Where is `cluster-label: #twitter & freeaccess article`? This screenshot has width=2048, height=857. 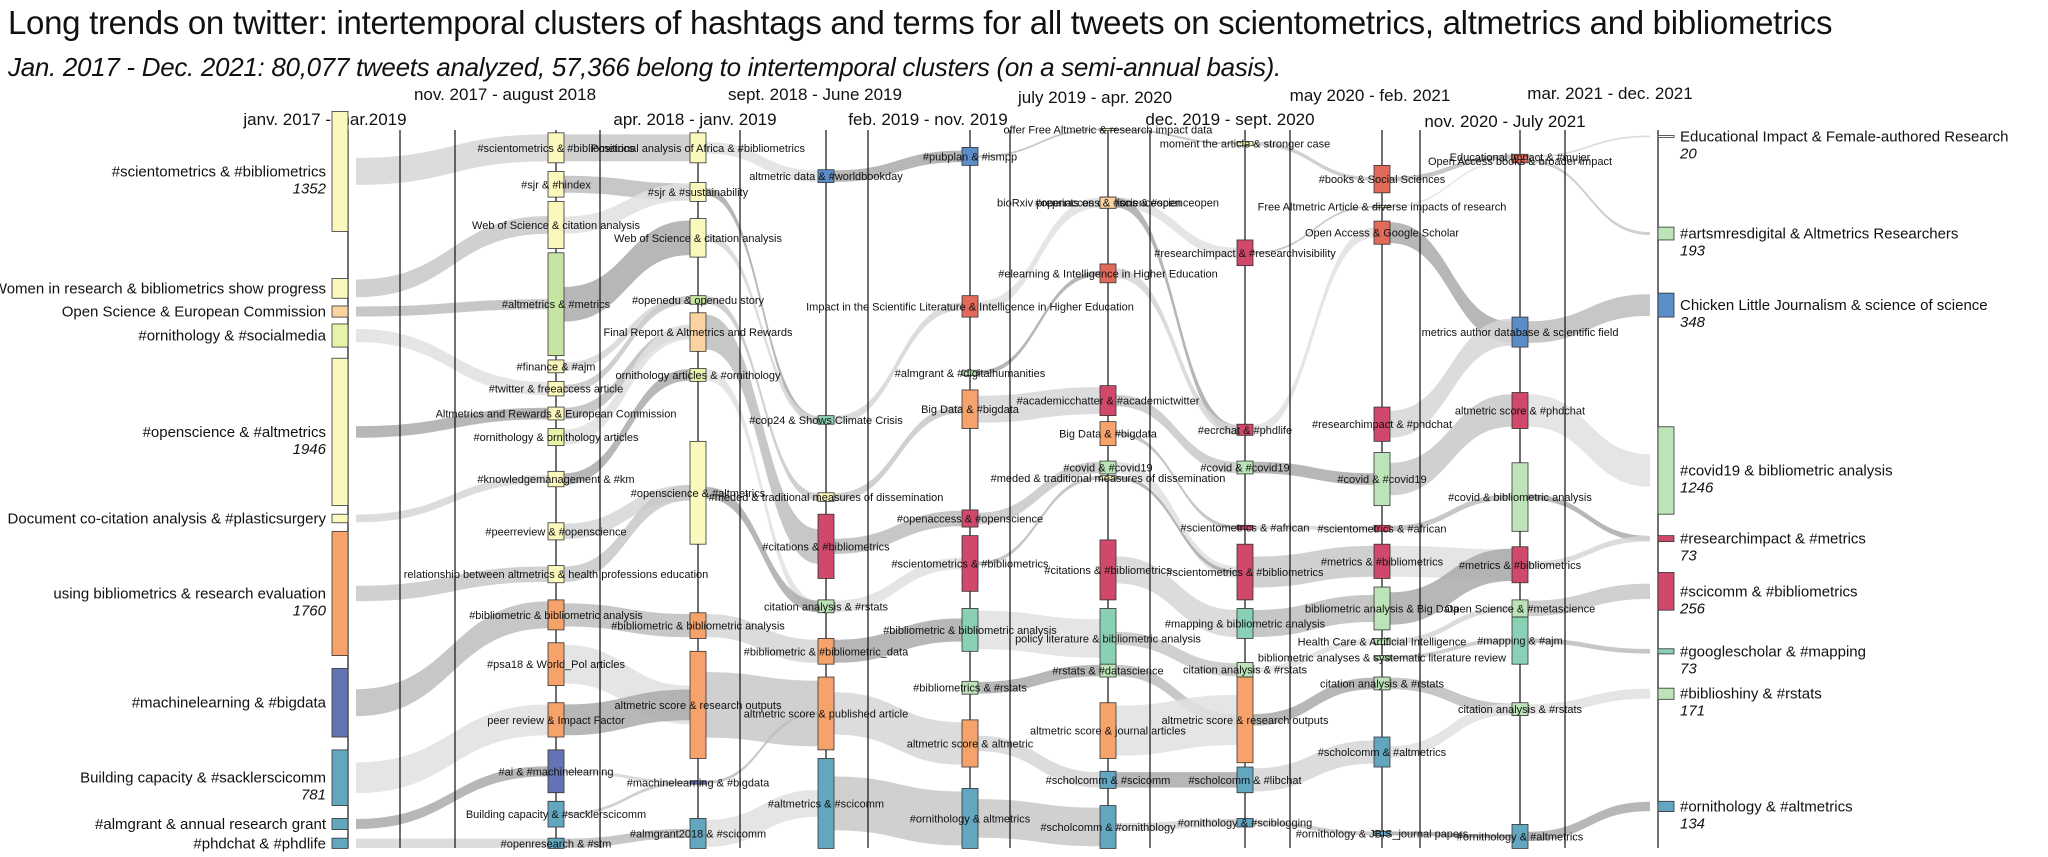
cluster-label: #twitter & freeaccess article is located at coordinates (556, 390).